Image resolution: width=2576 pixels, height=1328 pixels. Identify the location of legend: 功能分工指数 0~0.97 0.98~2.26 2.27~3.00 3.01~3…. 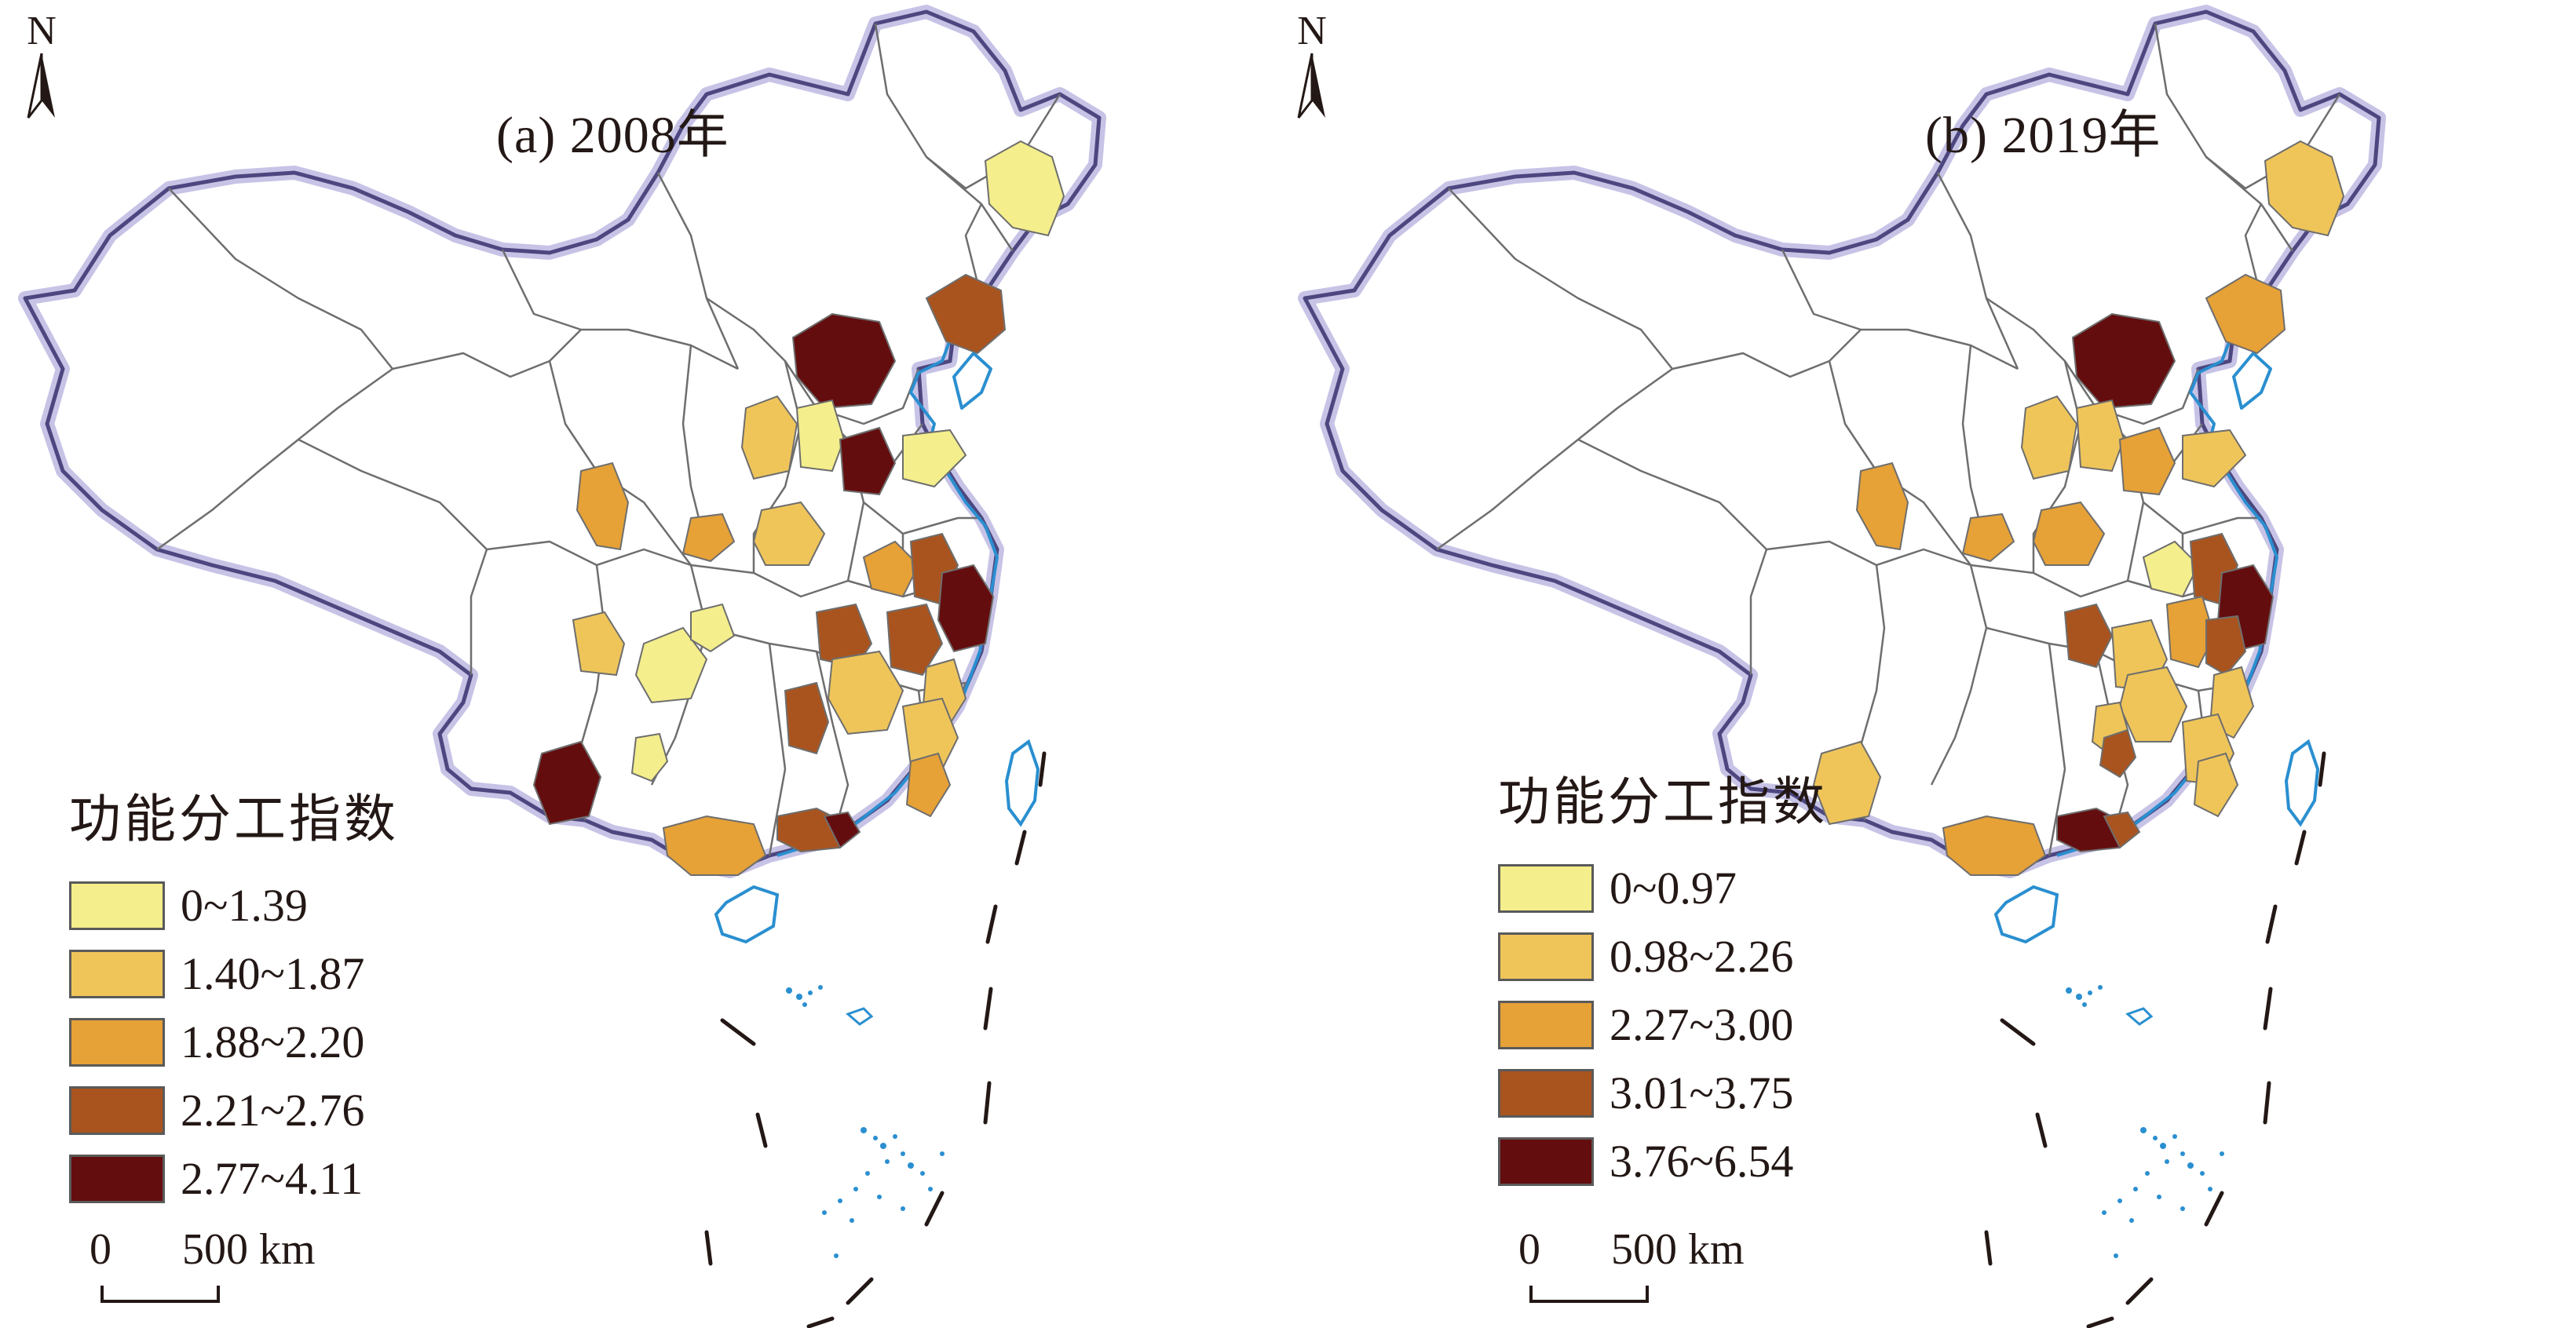
(1663, 977).